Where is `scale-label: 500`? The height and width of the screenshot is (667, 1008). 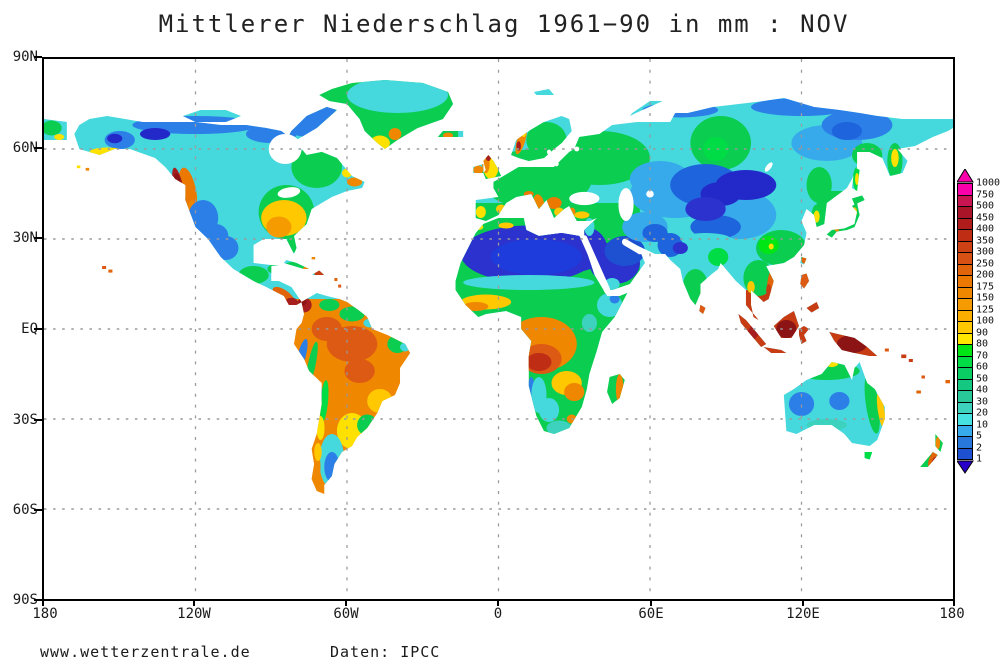 scale-label: 500 is located at coordinates (985, 206).